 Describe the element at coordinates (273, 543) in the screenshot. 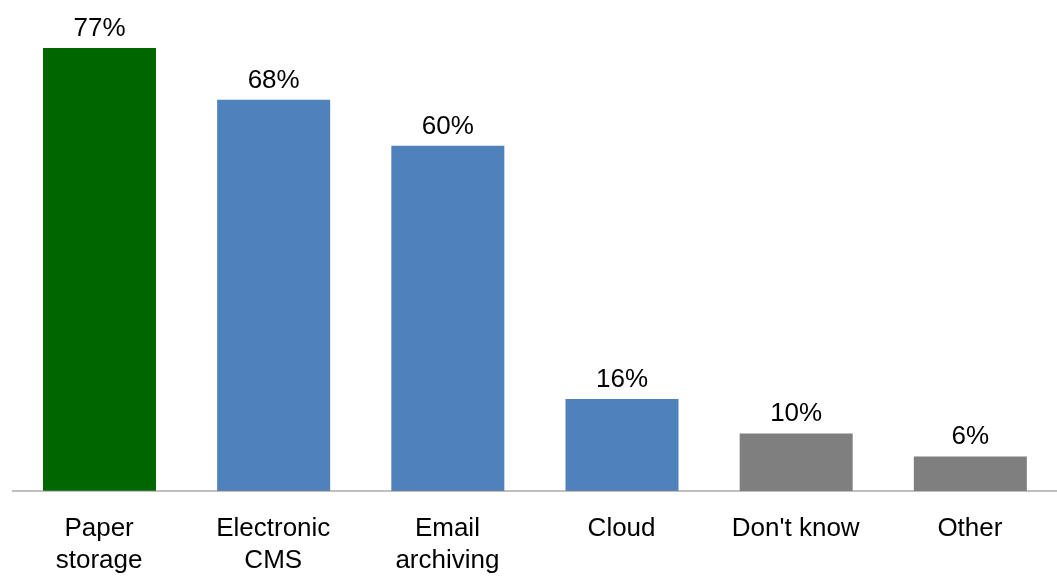

I see `x-tick-label: Electronic CMS` at that location.